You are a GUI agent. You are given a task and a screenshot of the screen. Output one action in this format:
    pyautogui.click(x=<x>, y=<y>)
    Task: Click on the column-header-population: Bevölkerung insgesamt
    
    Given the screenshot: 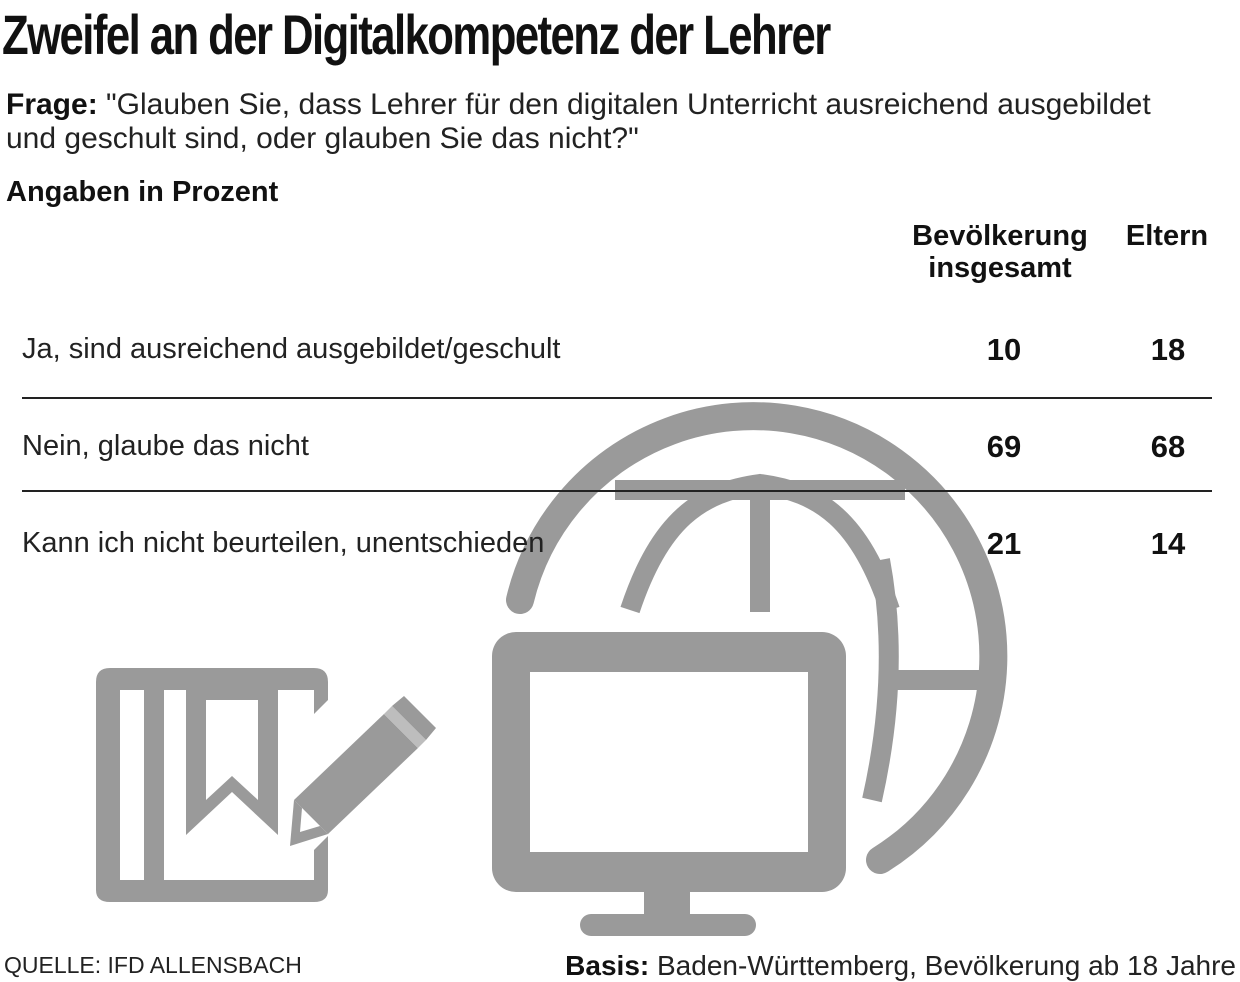 What is the action you would take?
    pyautogui.click(x=1000, y=252)
    